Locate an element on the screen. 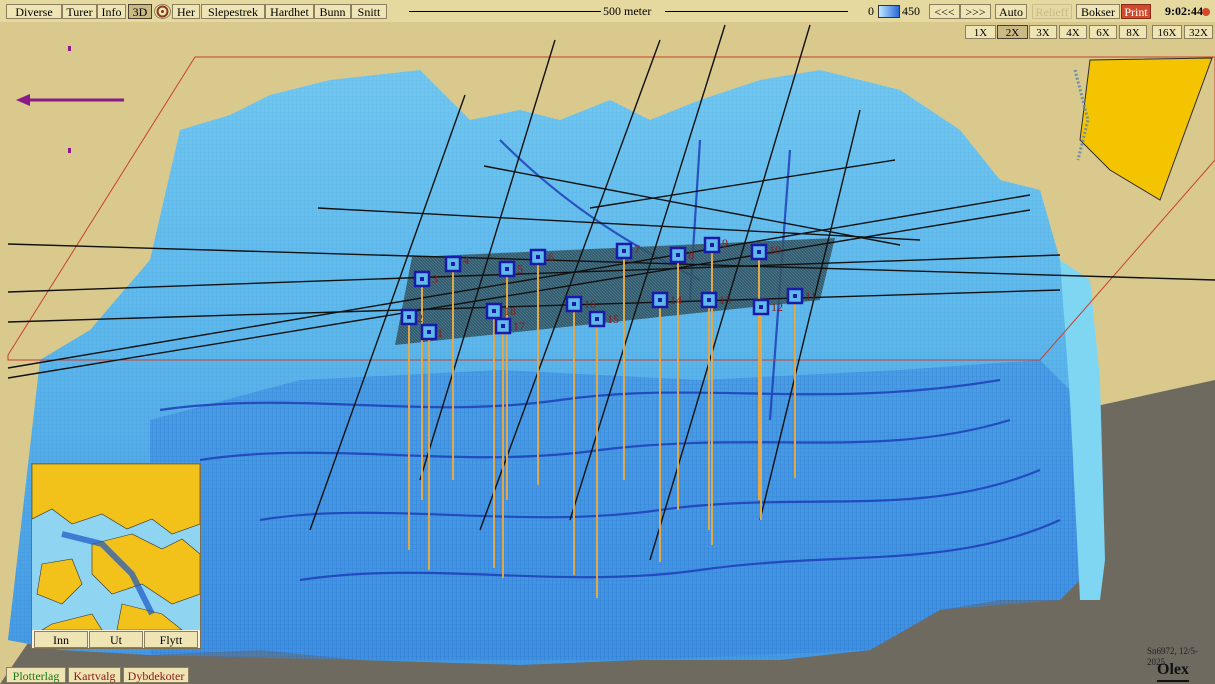 This screenshot has height=684, width=1215. marker-label: 15 is located at coordinates (613, 319).